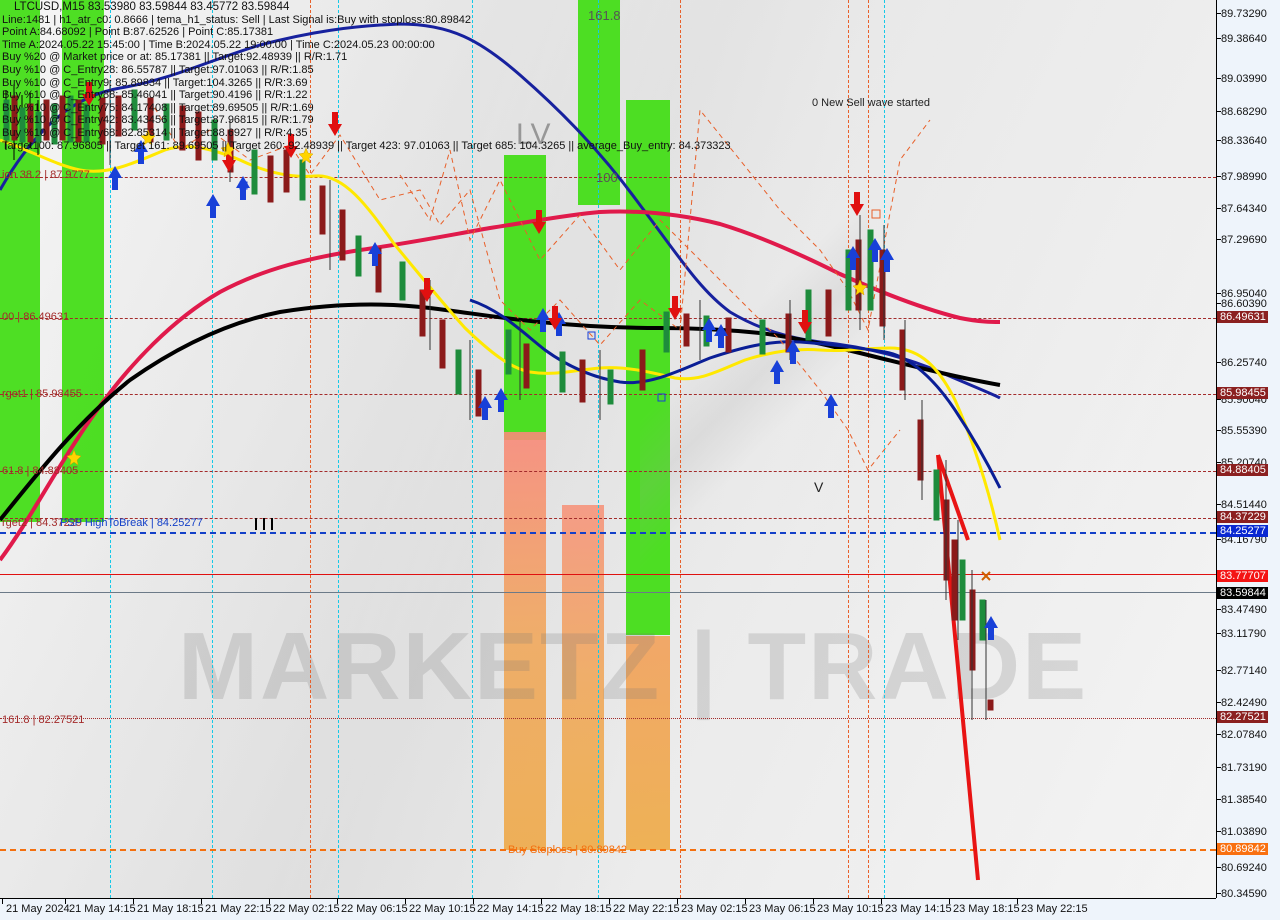 The height and width of the screenshot is (920, 1280). I want to click on time-tick-label: 22 May 06:15, so click(374, 909).